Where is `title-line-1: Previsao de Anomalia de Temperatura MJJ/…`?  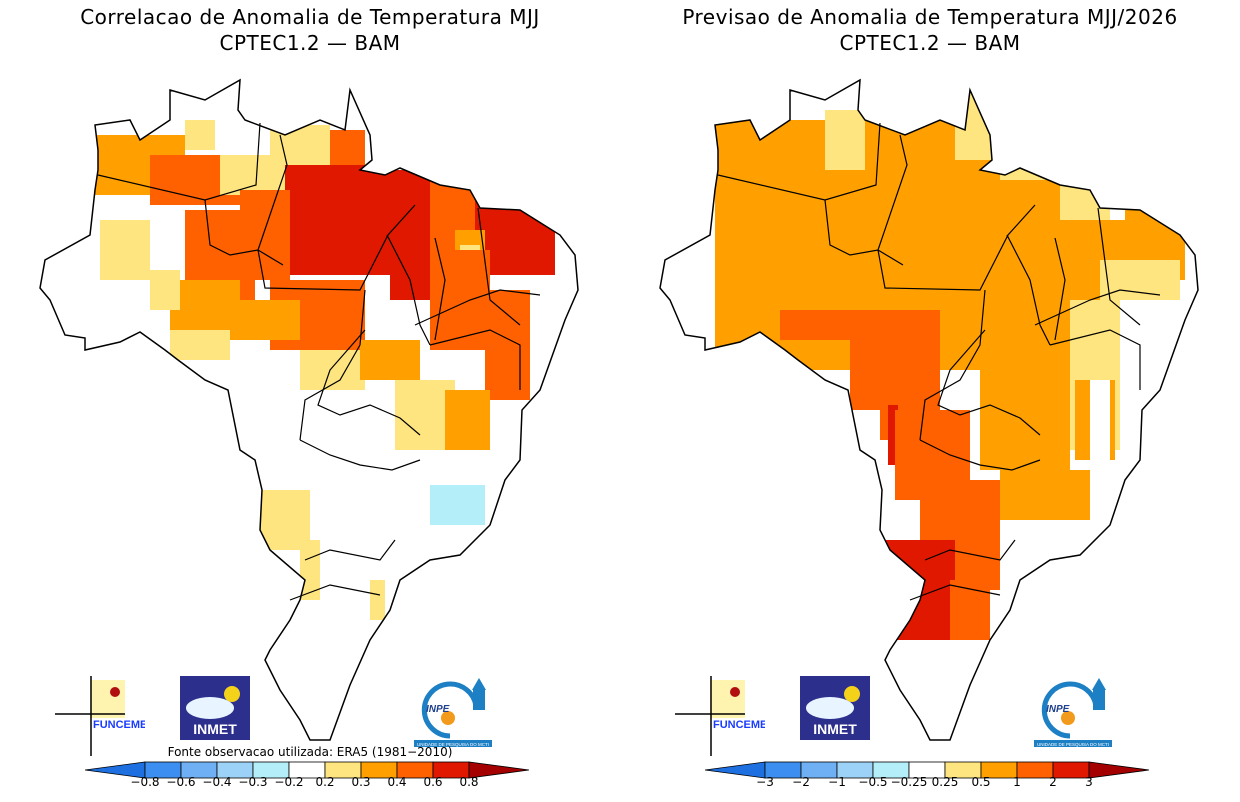 title-line-1: Previsao de Anomalia de Temperatura MJJ/… is located at coordinates (930, 17).